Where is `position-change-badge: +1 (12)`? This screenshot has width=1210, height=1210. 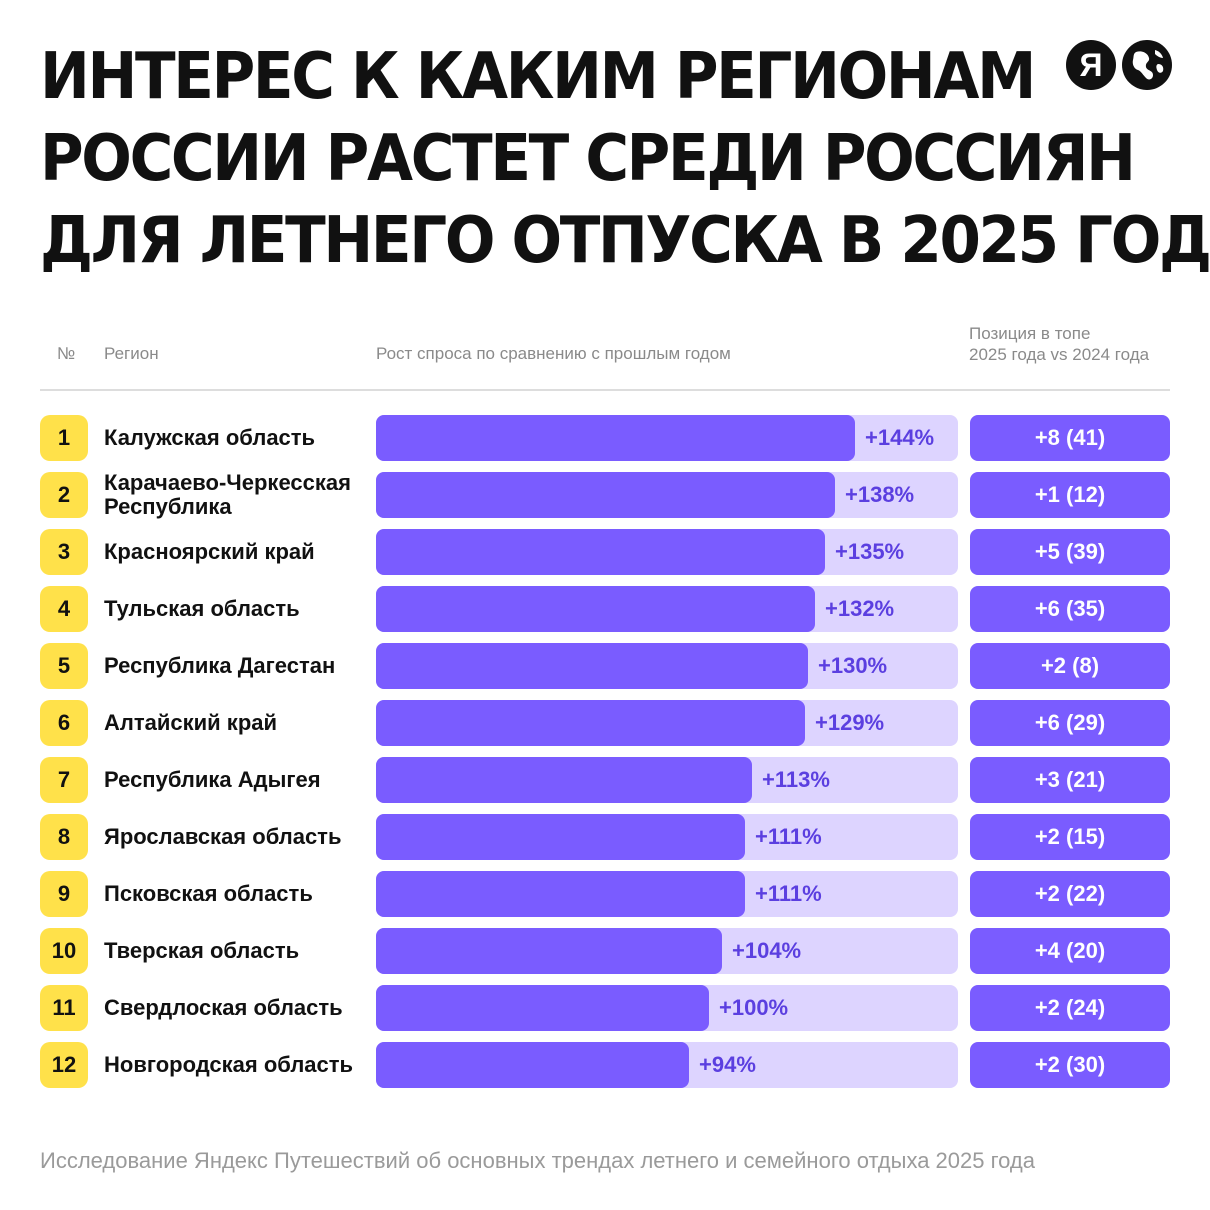 position-change-badge: +1 (12) is located at coordinates (1070, 495).